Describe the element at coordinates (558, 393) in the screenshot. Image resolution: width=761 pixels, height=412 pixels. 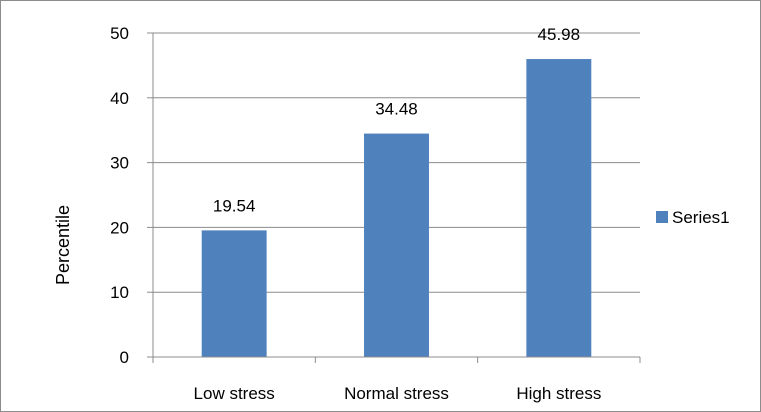
I see `x-category-label: High stress` at that location.